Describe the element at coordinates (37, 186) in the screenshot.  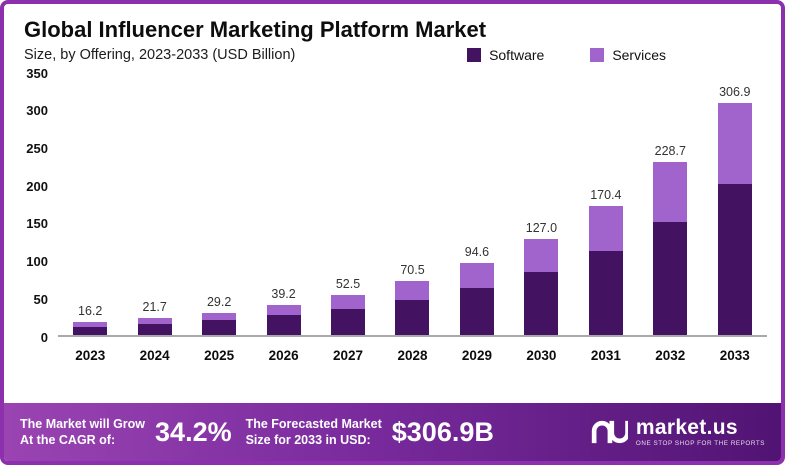
I see `y-tick-label-200: 200` at that location.